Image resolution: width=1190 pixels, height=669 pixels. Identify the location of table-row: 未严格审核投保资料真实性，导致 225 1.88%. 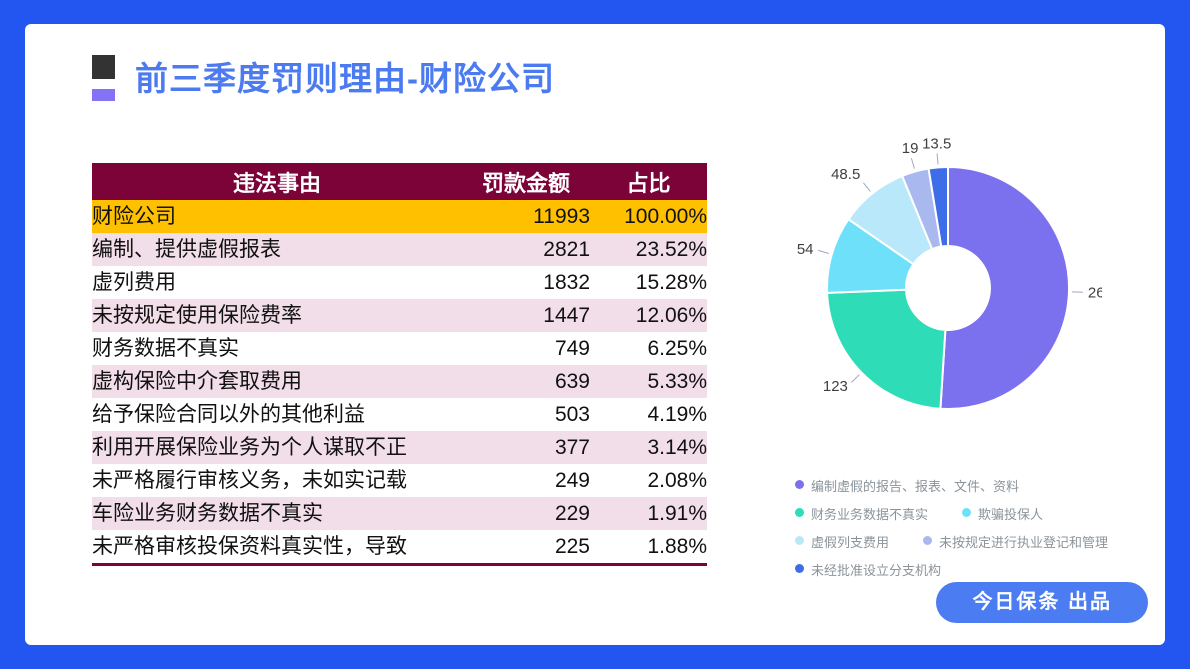
(399, 547).